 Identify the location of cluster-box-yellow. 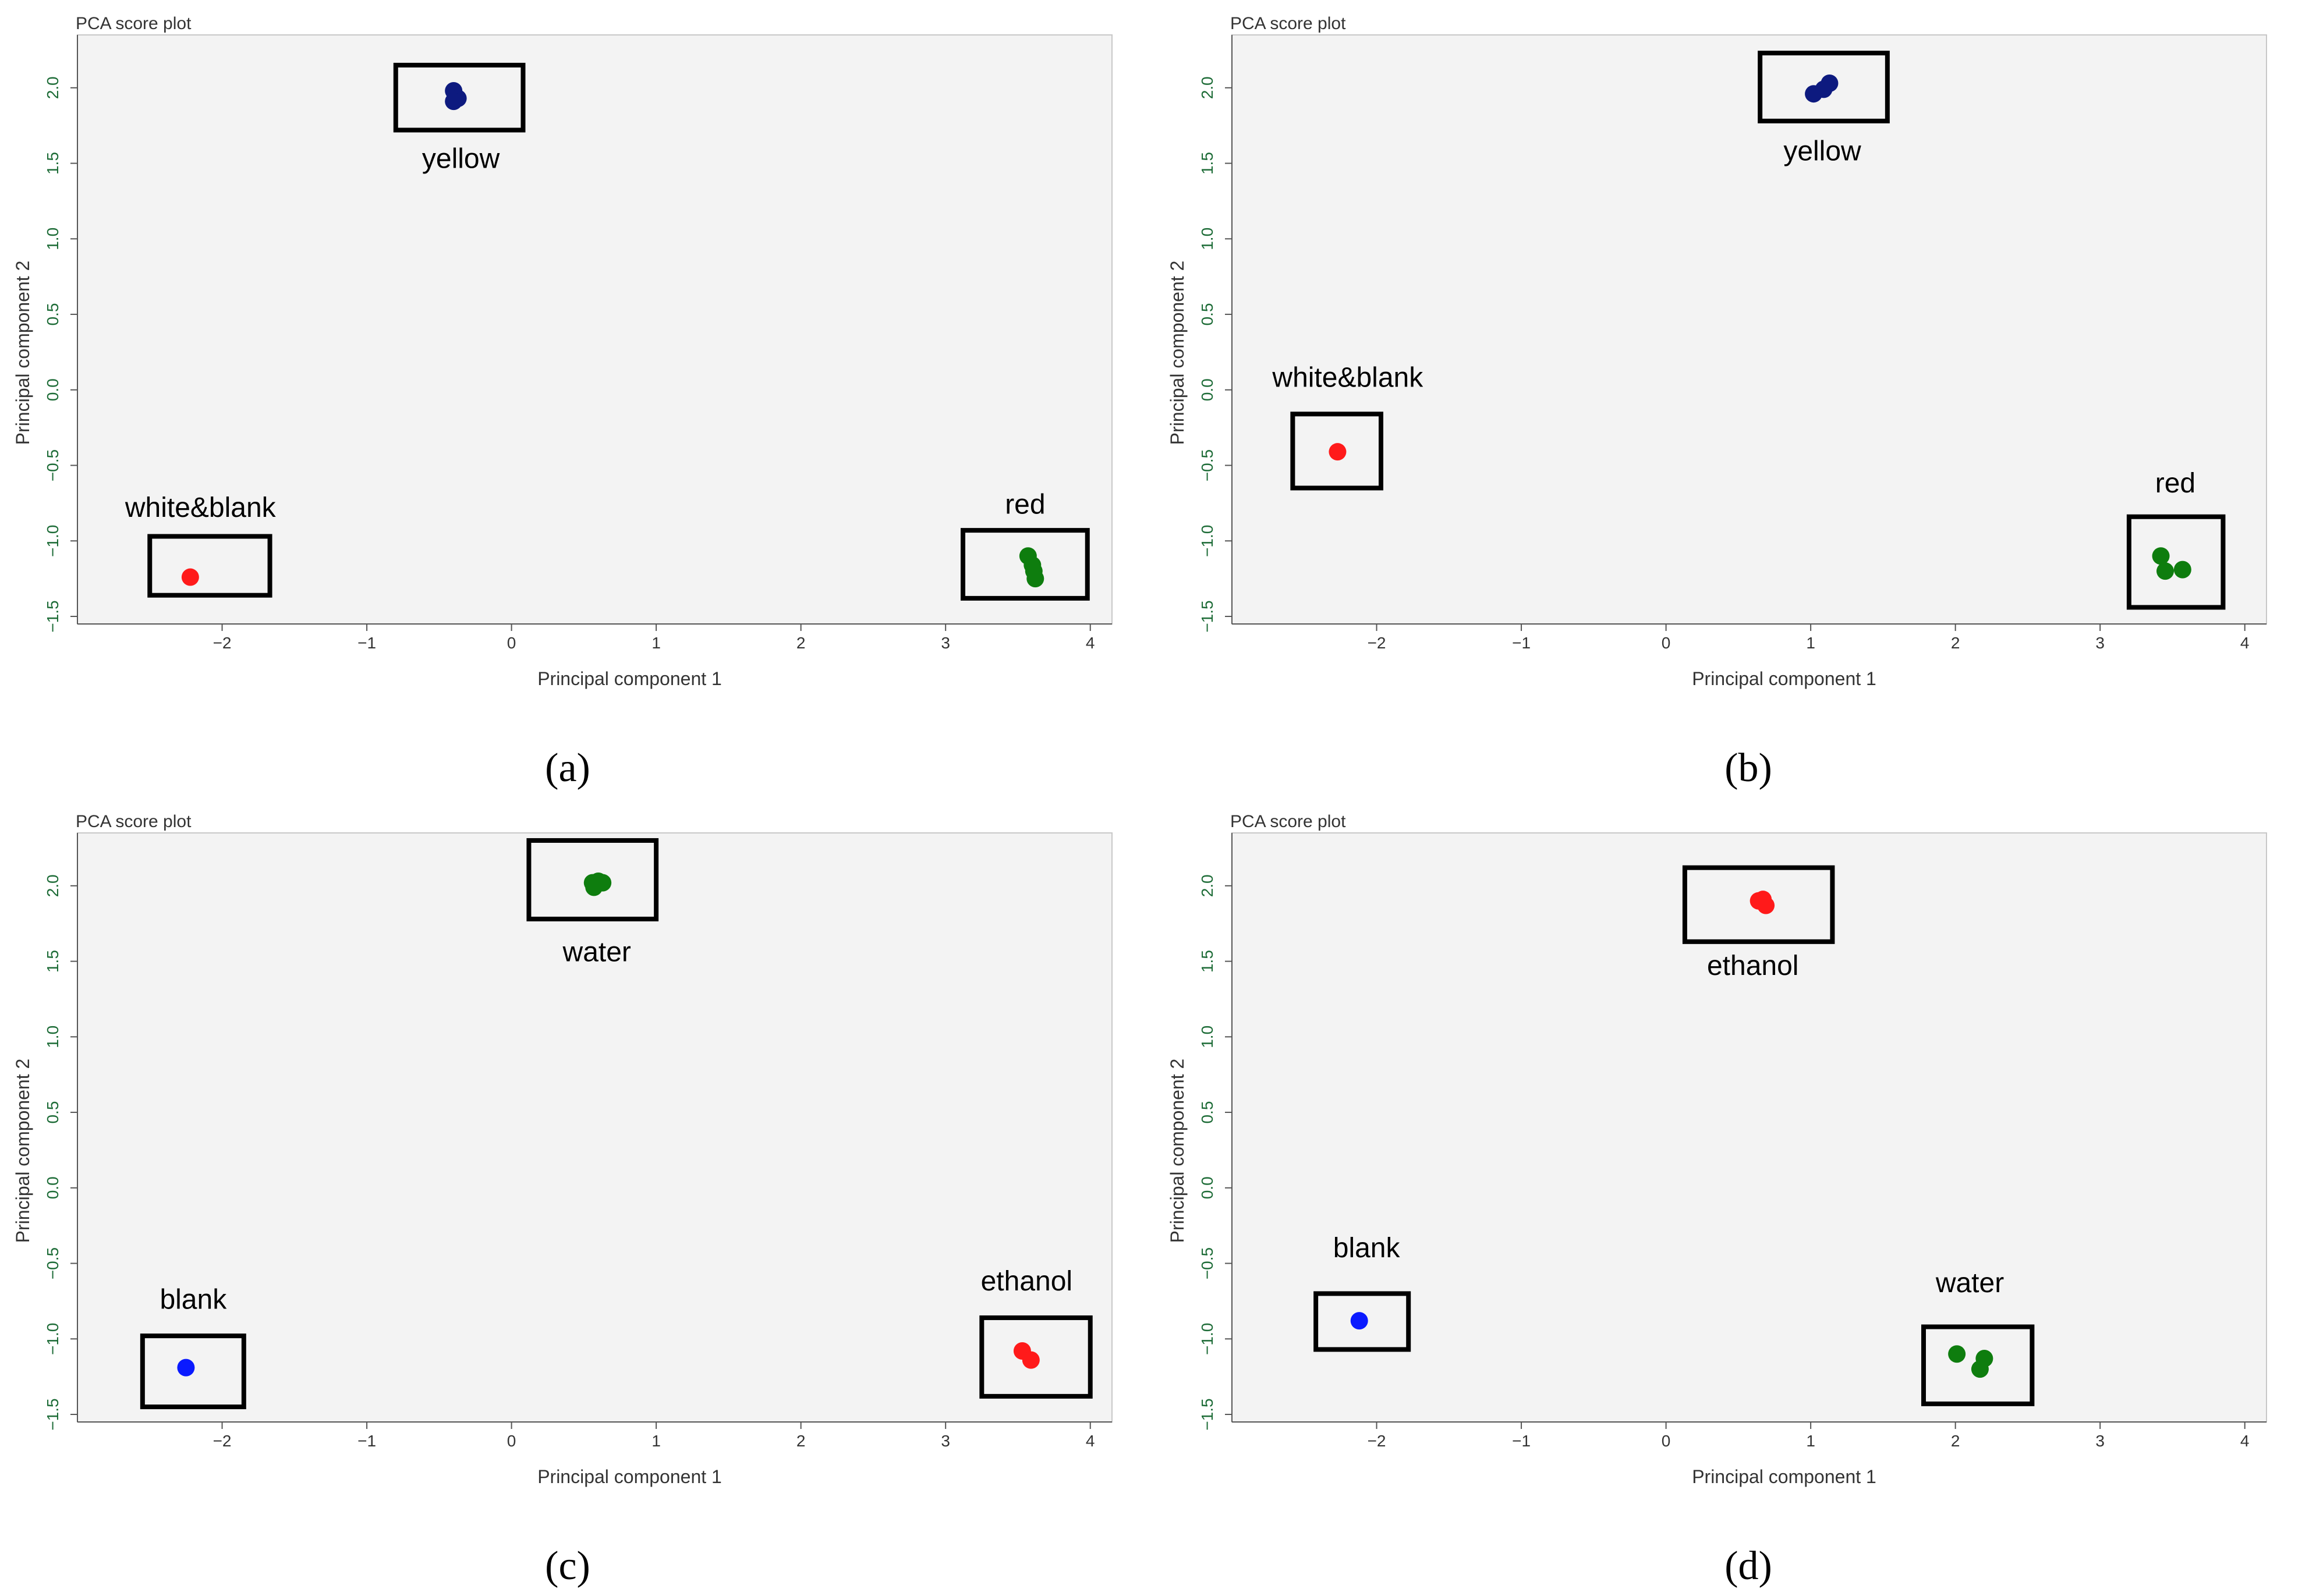
(460, 97).